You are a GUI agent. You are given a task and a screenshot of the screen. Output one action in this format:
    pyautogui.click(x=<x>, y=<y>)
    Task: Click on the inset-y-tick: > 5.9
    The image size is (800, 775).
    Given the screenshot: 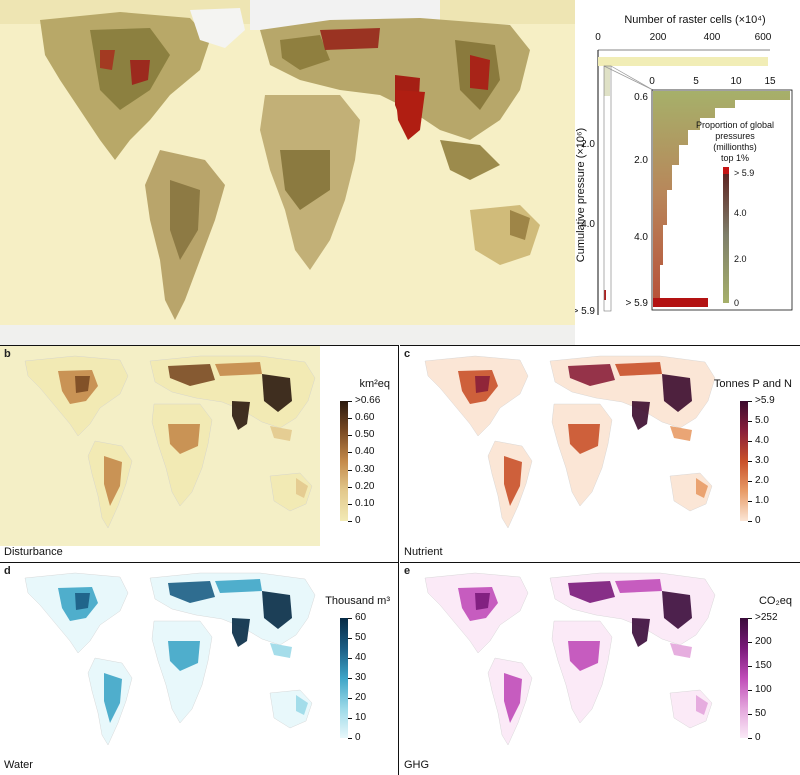 What is the action you would take?
    pyautogui.click(x=636, y=303)
    